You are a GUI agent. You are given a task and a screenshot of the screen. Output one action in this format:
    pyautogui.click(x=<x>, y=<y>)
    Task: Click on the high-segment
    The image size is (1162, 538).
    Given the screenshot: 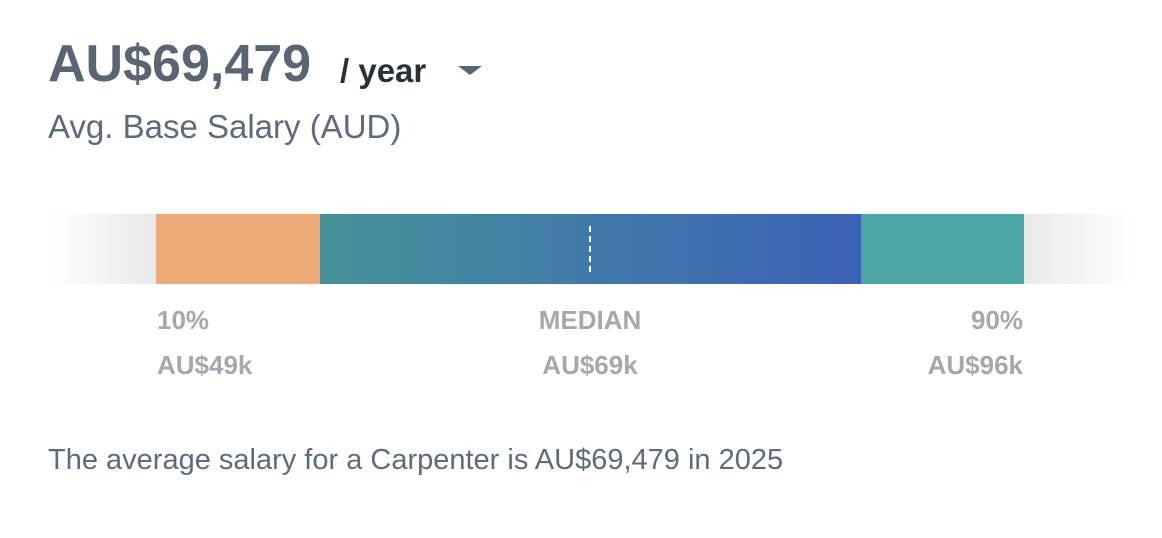 What is the action you would take?
    pyautogui.click(x=942, y=249)
    